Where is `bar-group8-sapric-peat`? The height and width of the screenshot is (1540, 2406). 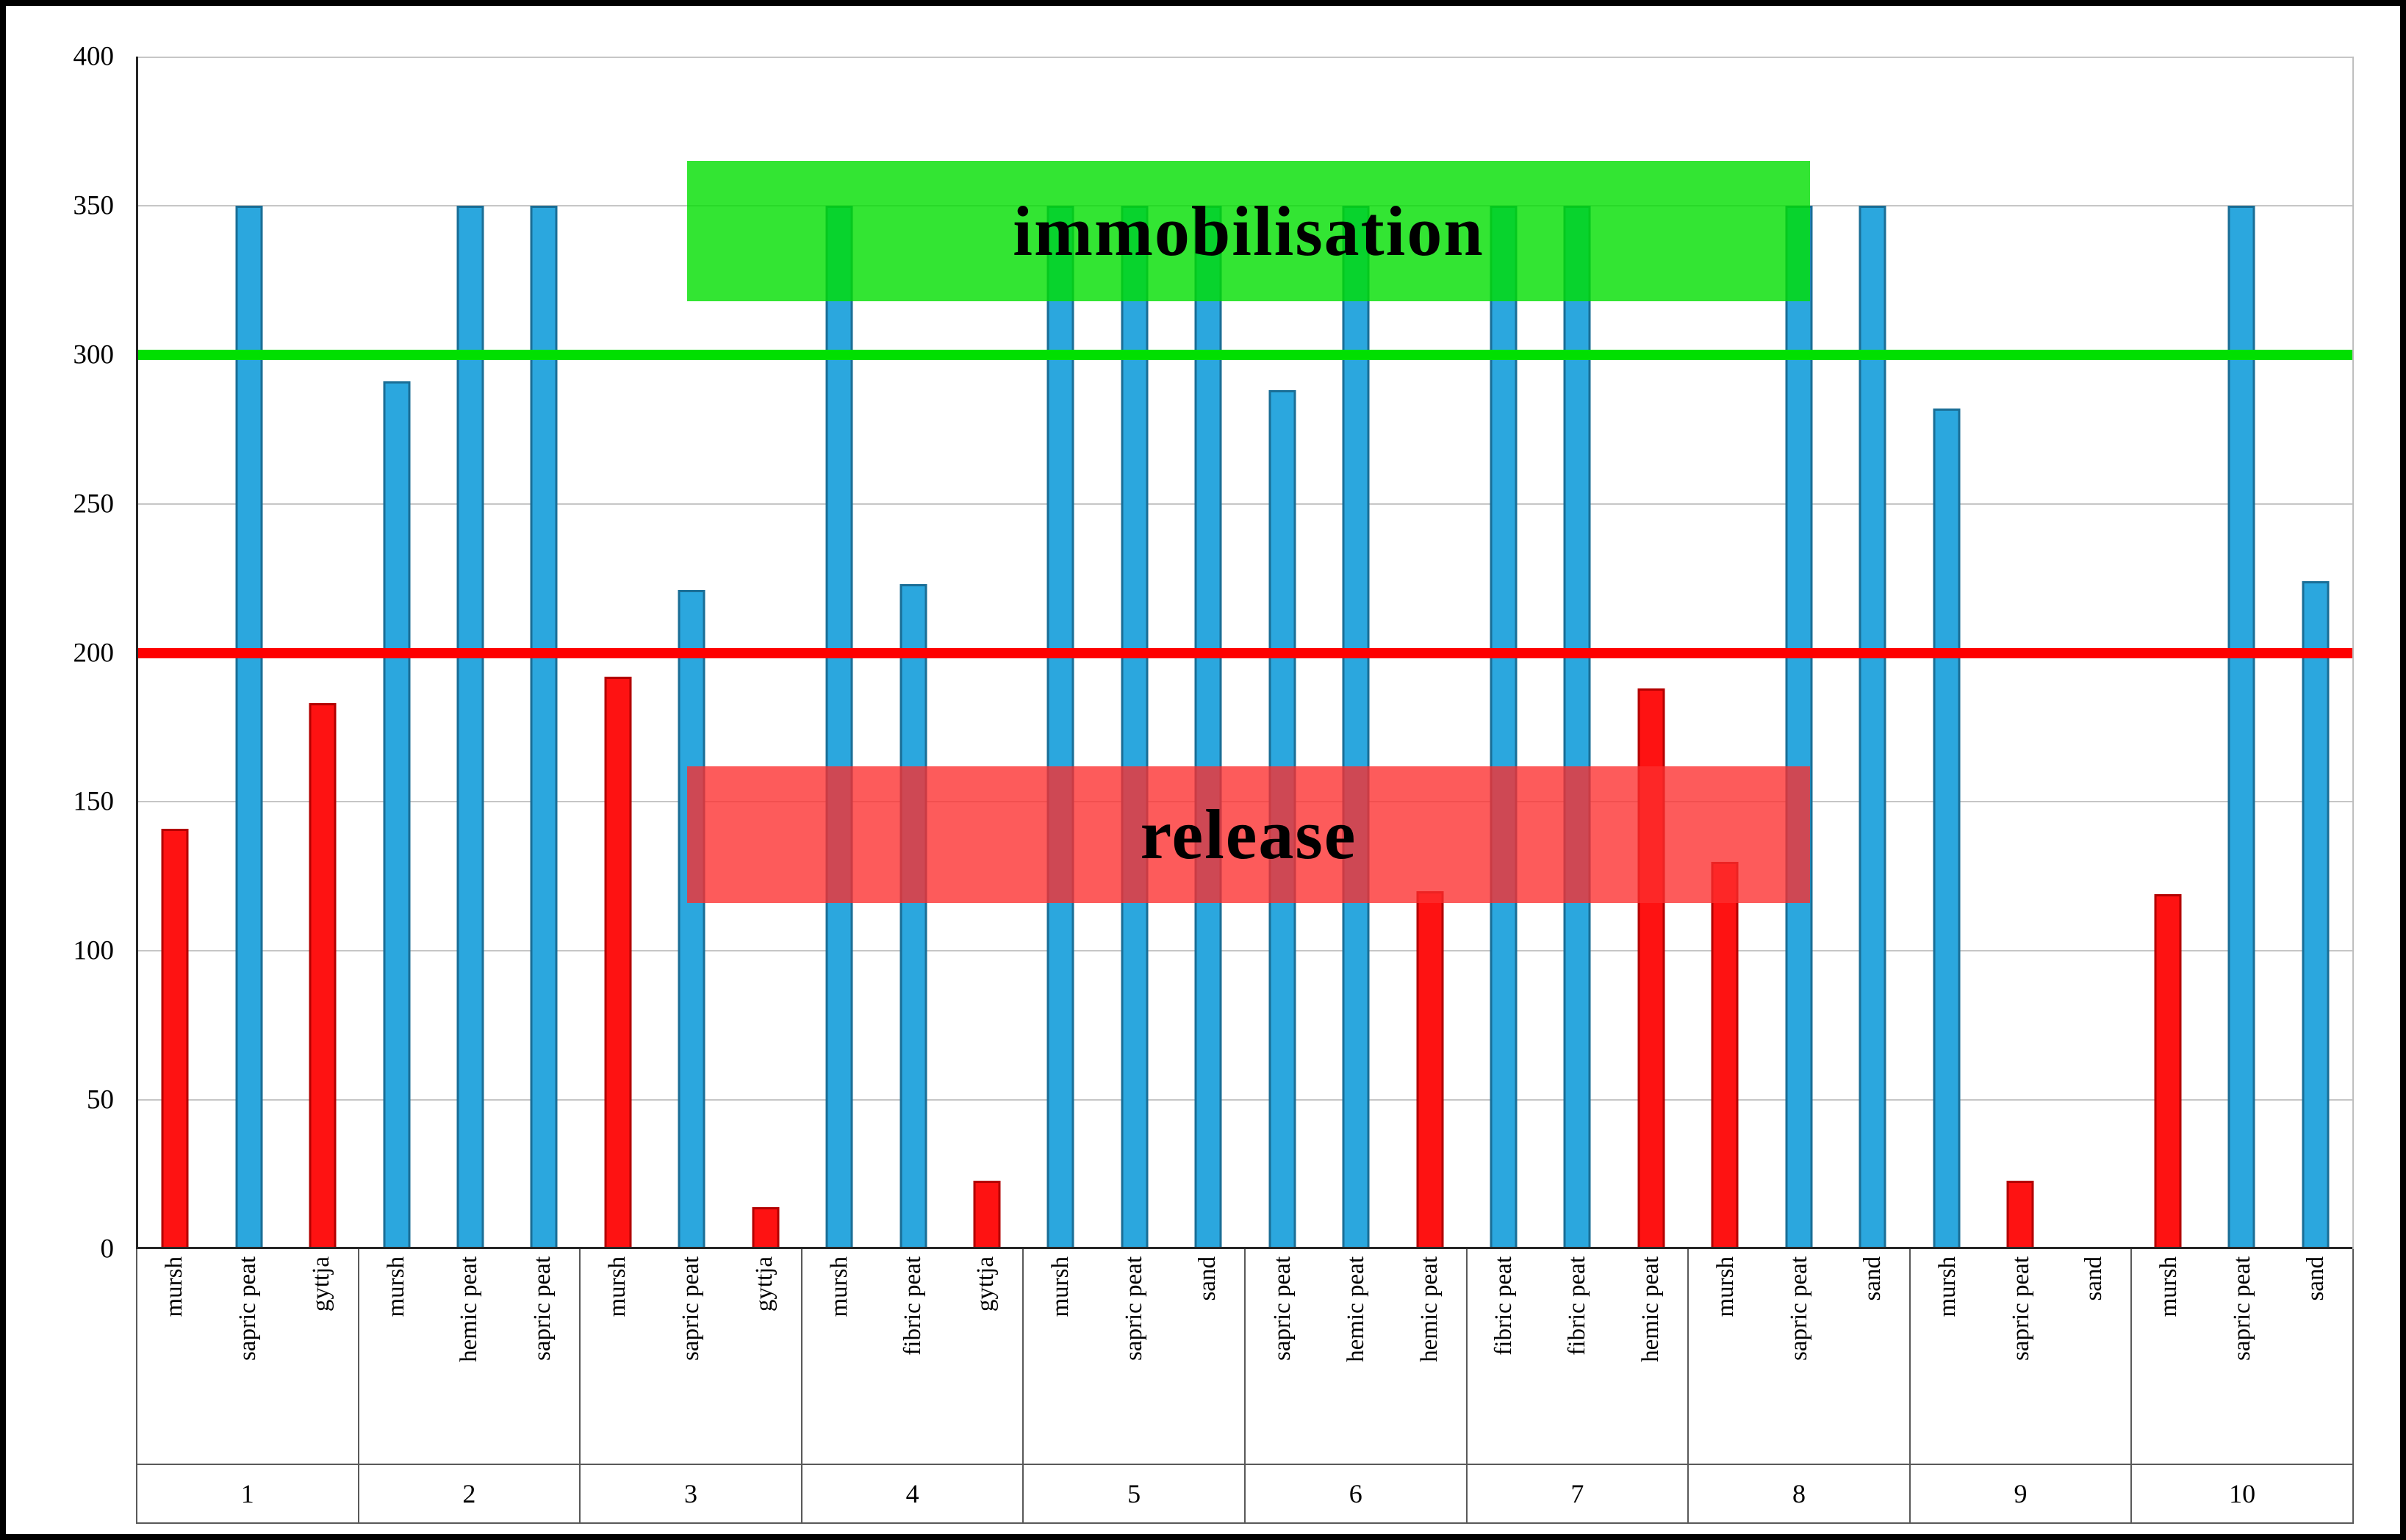
bar-group8-sapric-peat is located at coordinates (1799, 727).